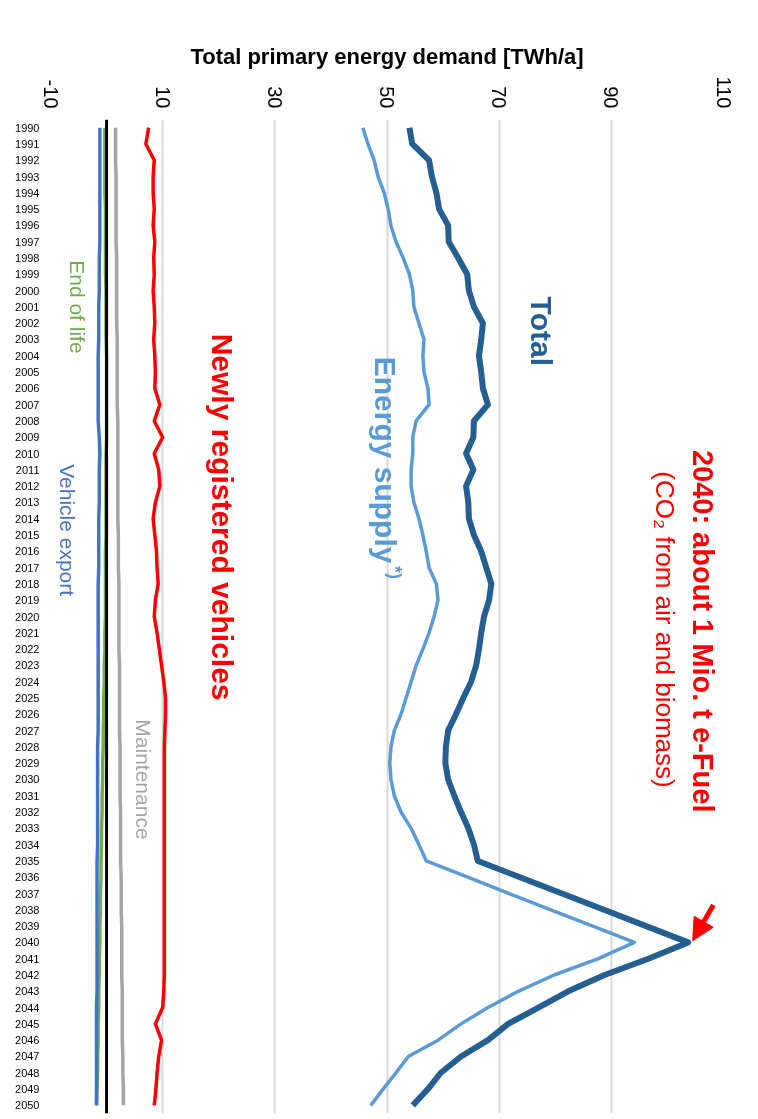 This screenshot has height=1119, width=758. I want to click on x-tick-label: 50, so click(387, 97).